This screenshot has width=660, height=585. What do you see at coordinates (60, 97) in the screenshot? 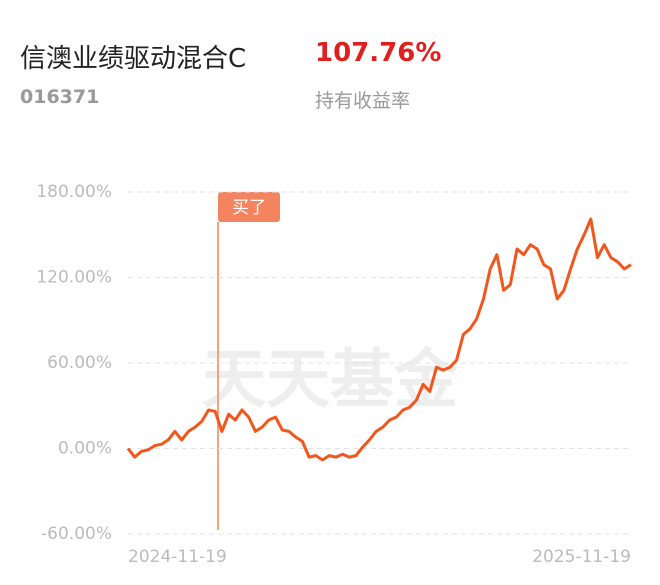
I see `fund-code: 016371` at bounding box center [60, 97].